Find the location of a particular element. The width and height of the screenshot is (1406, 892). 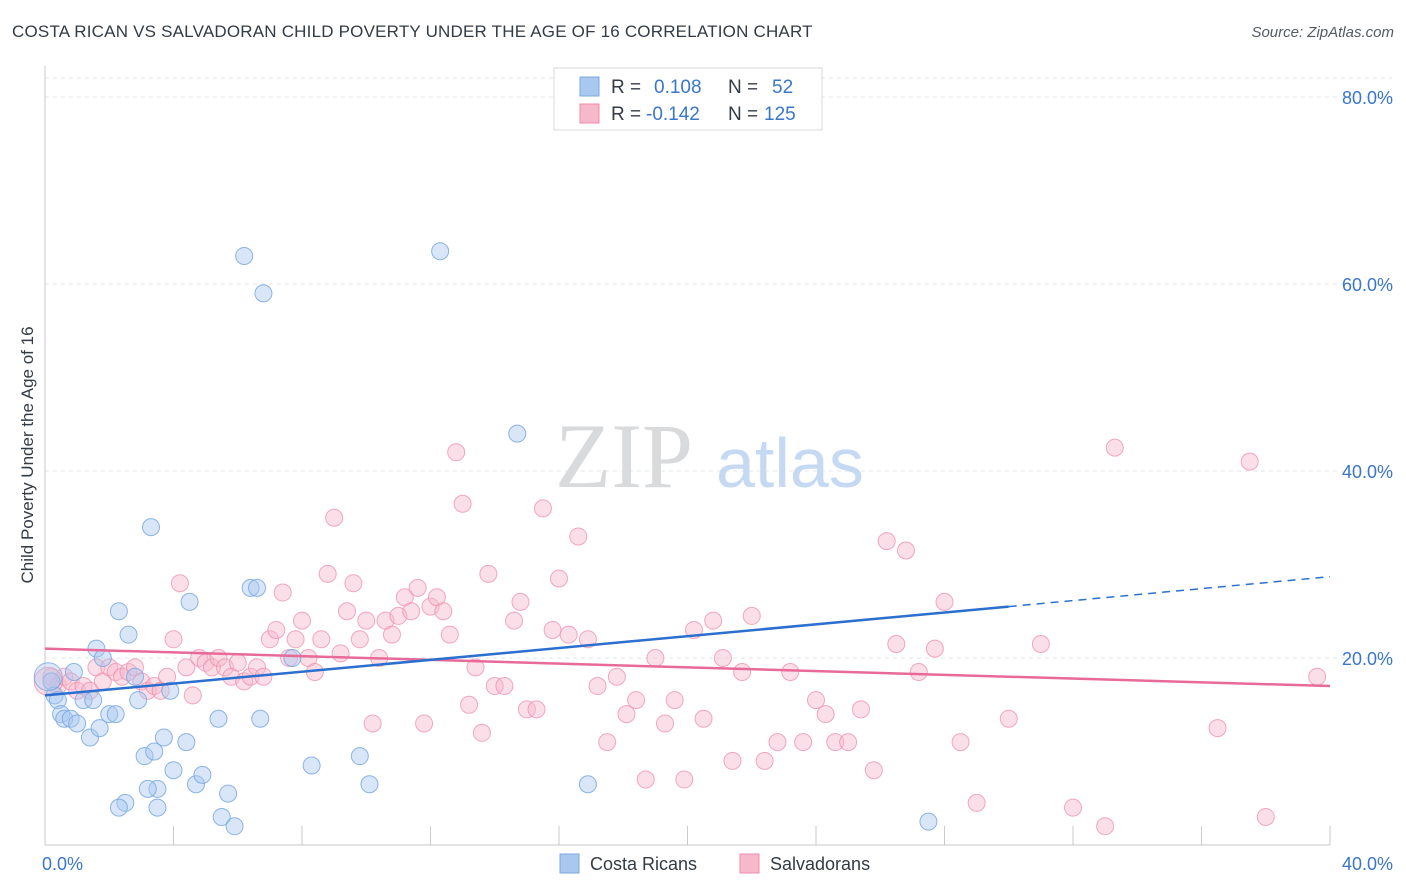

x-tick-label: 0.0% is located at coordinates (62, 864).